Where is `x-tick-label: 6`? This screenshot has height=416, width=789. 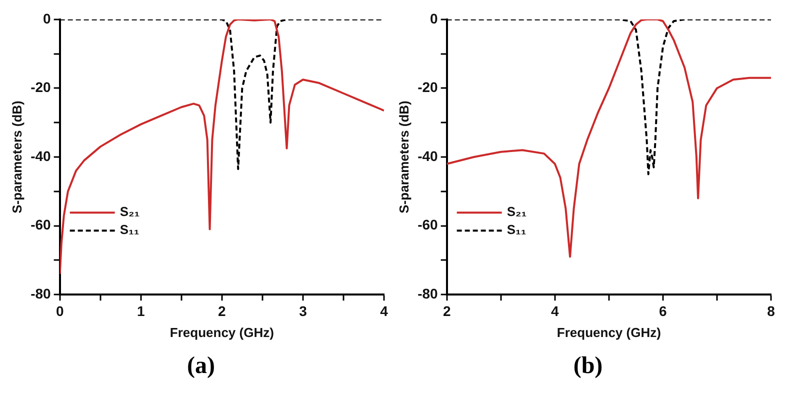 x-tick-label: 6 is located at coordinates (663, 310).